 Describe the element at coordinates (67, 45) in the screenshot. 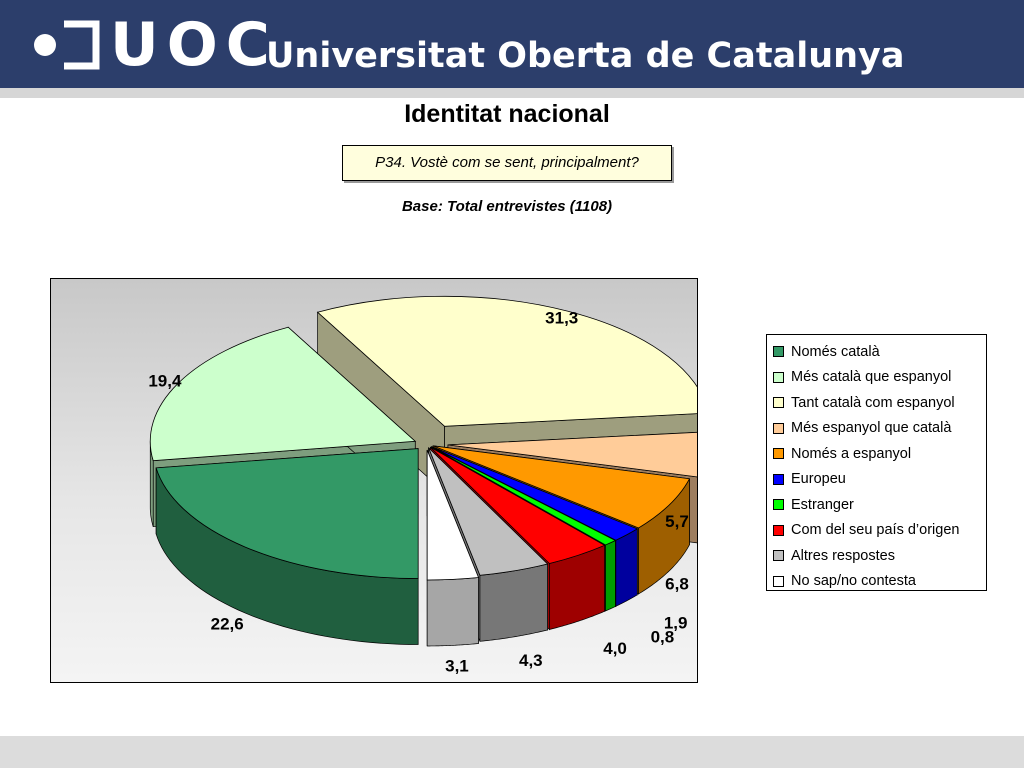

I see `uoc-logo-icon` at that location.